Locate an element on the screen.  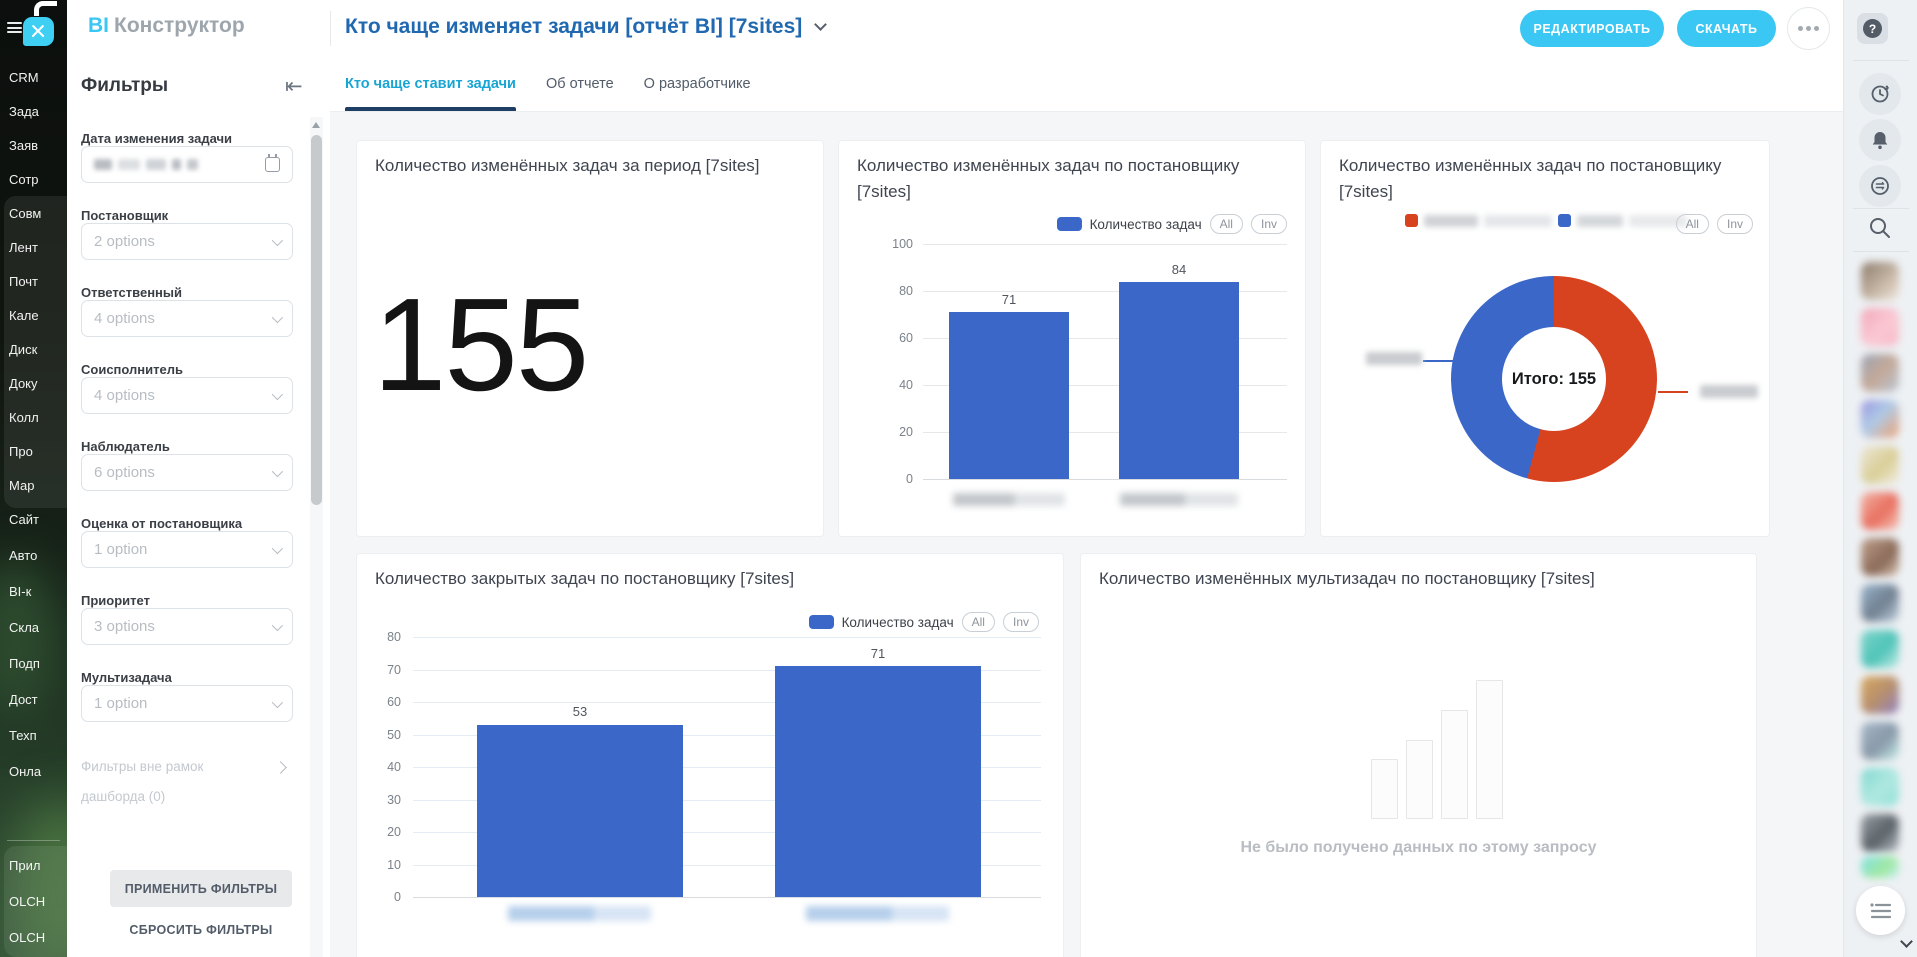
leftnav-item: Лент is located at coordinates (23, 247).